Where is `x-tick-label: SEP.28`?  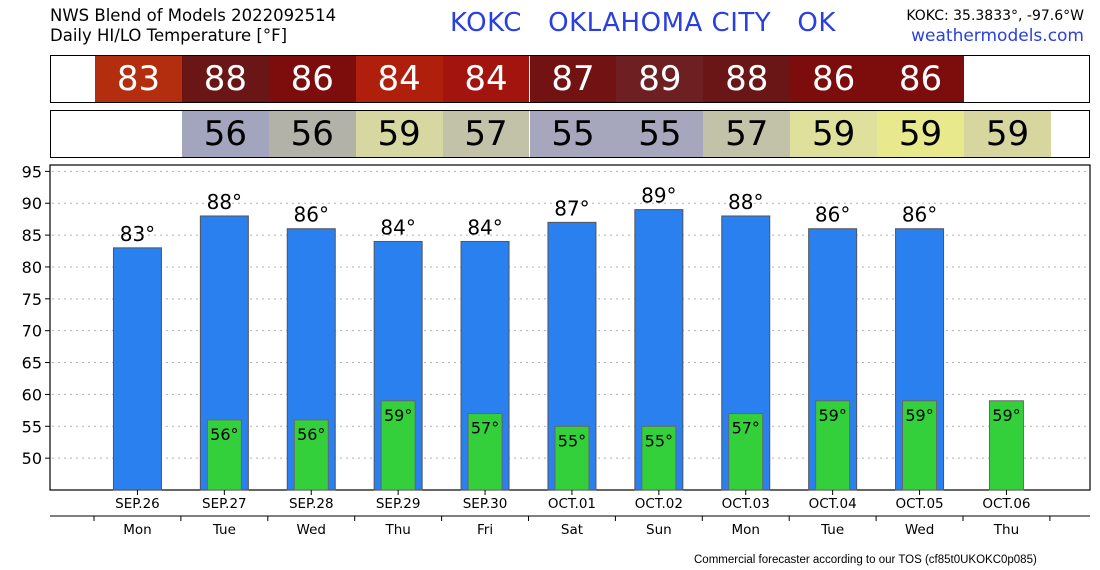 x-tick-label: SEP.28 is located at coordinates (311, 504).